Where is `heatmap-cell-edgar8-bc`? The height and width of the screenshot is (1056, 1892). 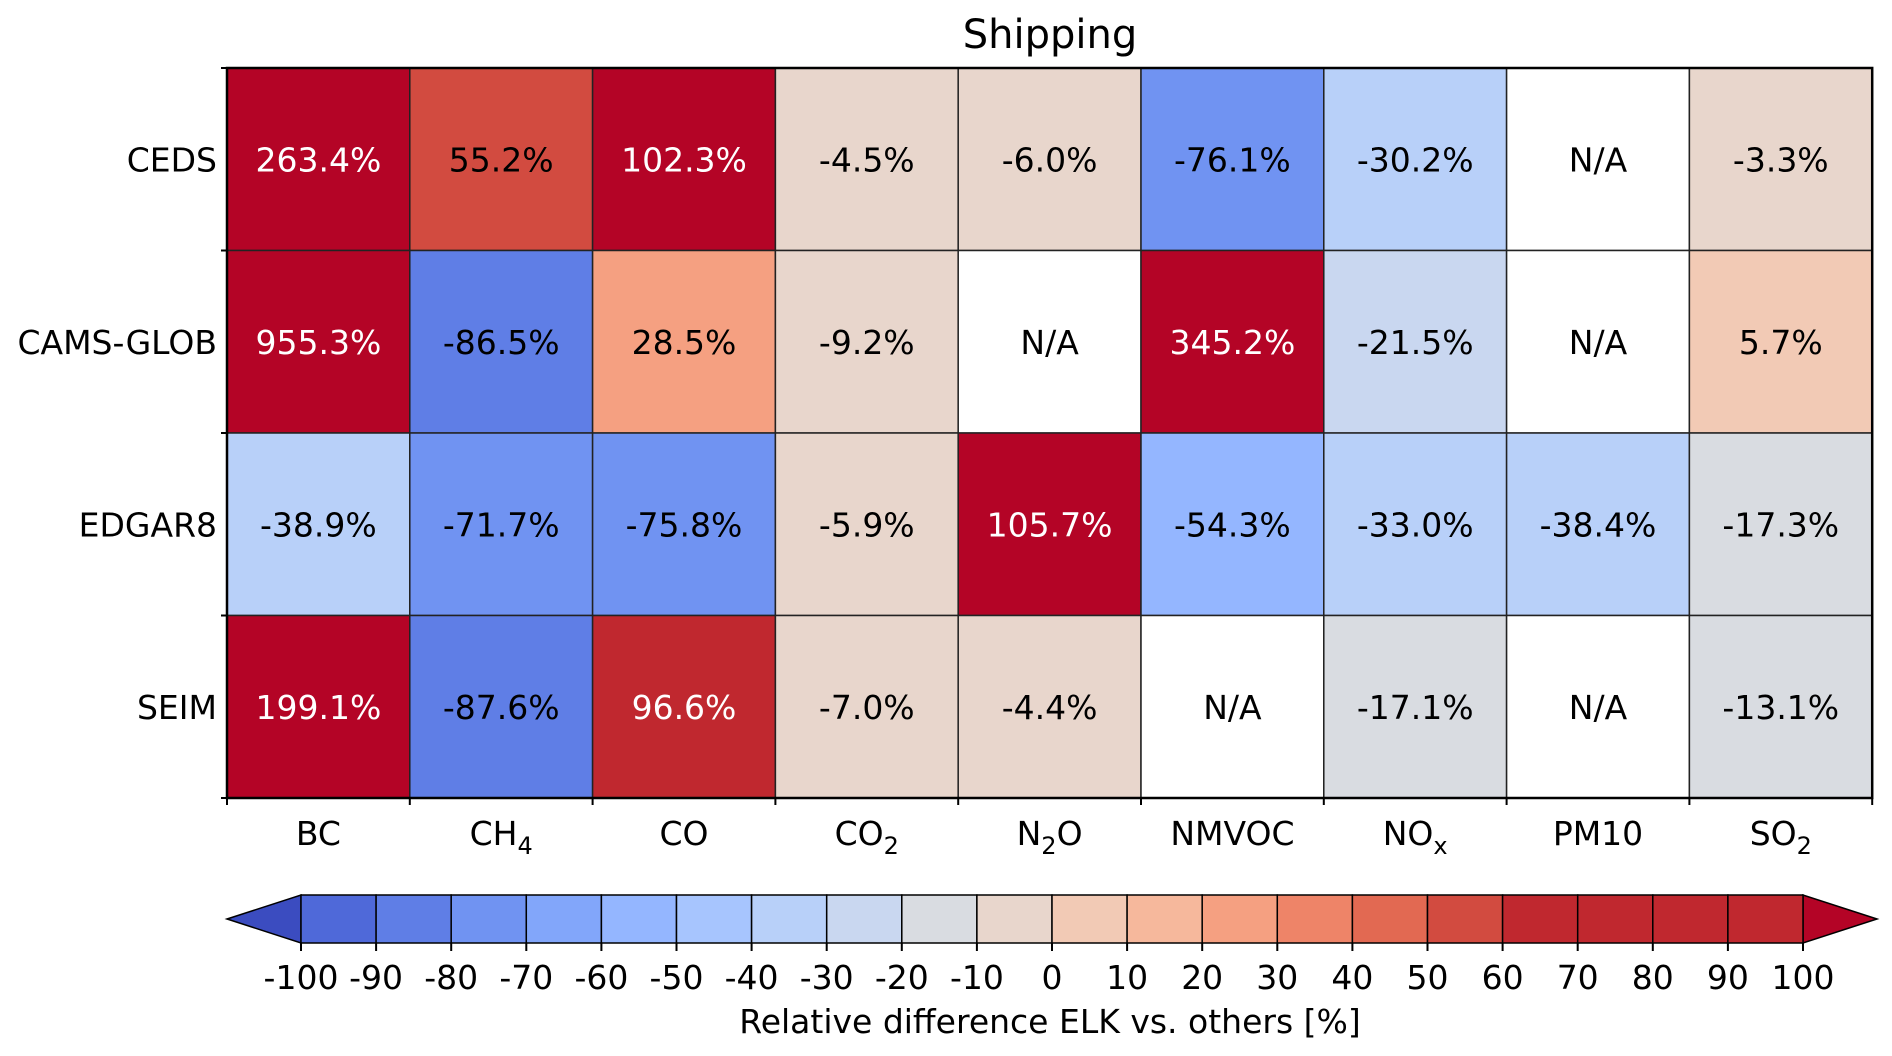
heatmap-cell-edgar8-bc is located at coordinates (318, 524).